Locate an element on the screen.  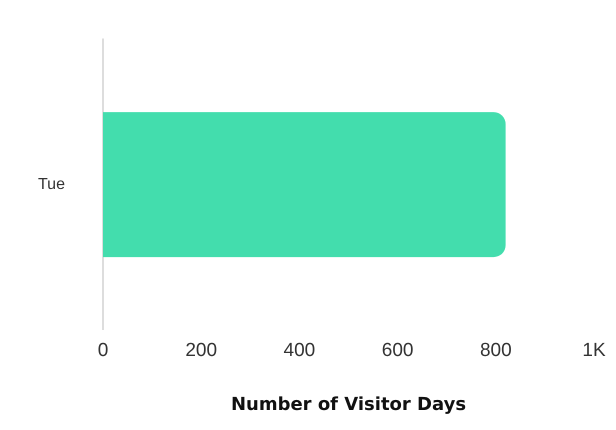
x-tick-label: 0 is located at coordinates (103, 351).